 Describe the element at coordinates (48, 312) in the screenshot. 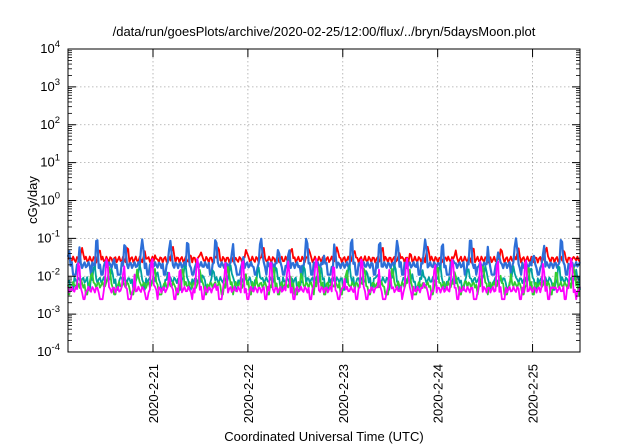

I see `y-tick-label: 10⁻³` at that location.